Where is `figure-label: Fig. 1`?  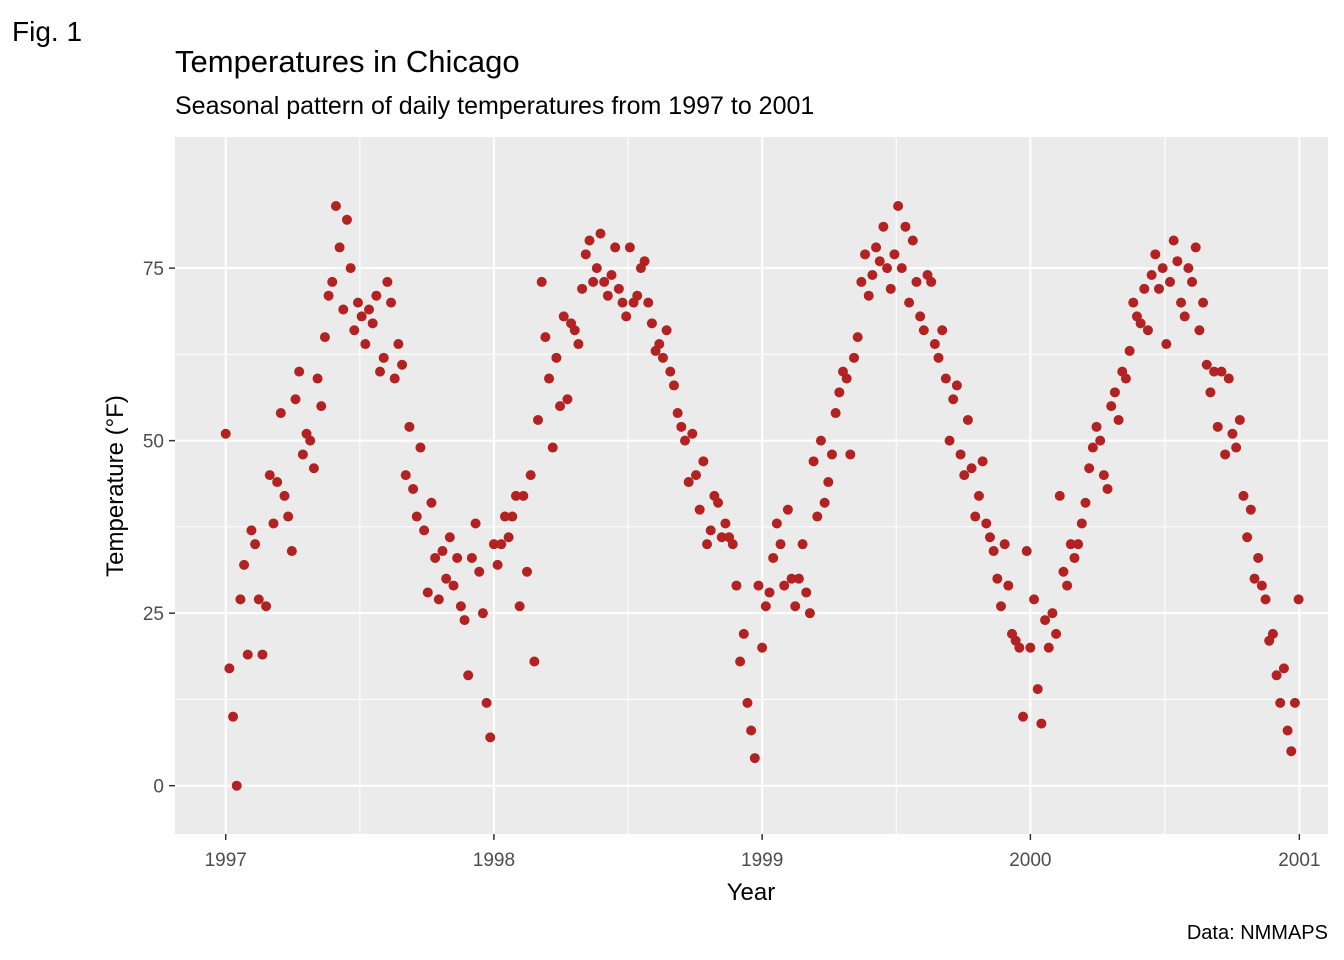
figure-label: Fig. 1 is located at coordinates (47, 31).